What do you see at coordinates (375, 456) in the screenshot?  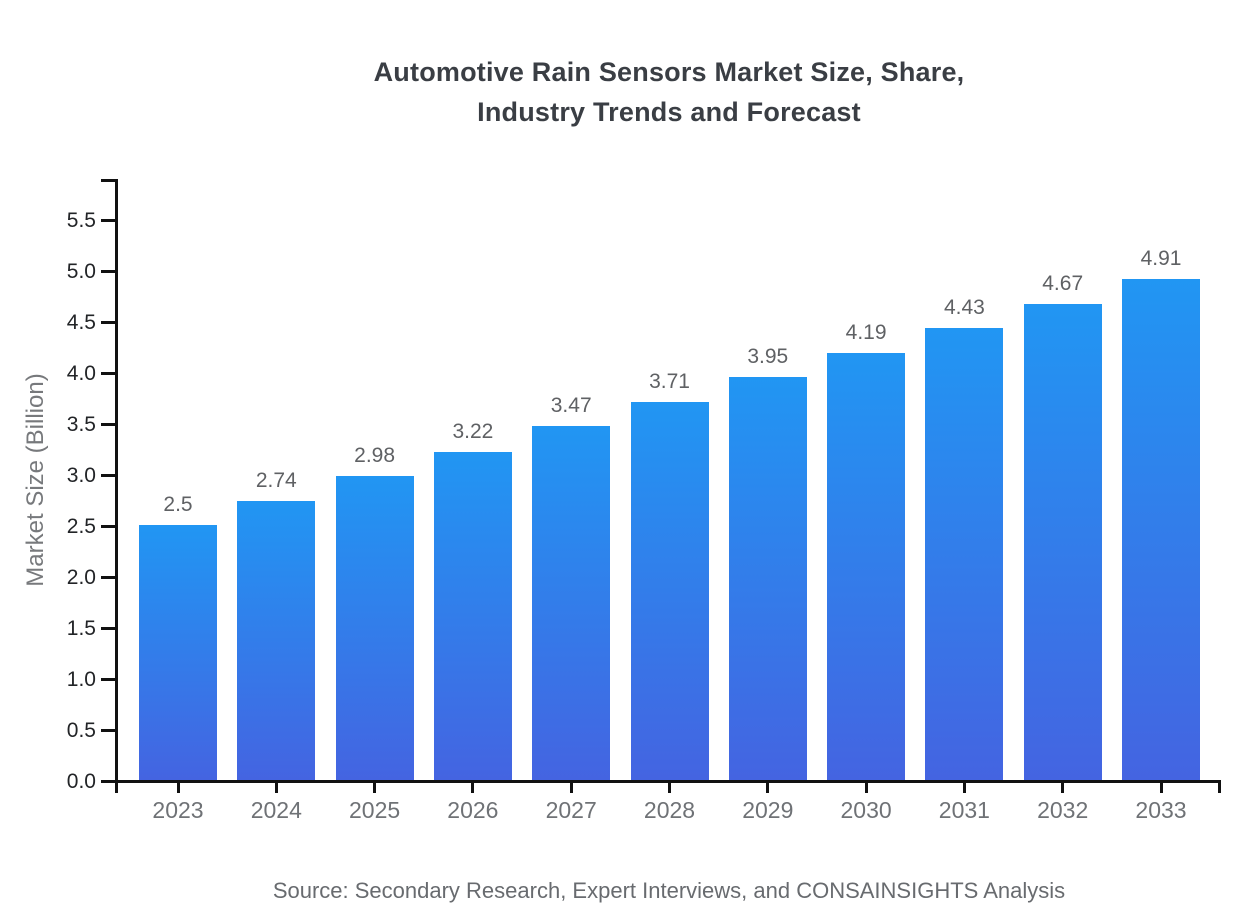 I see `bar-value-label: 2.98` at bounding box center [375, 456].